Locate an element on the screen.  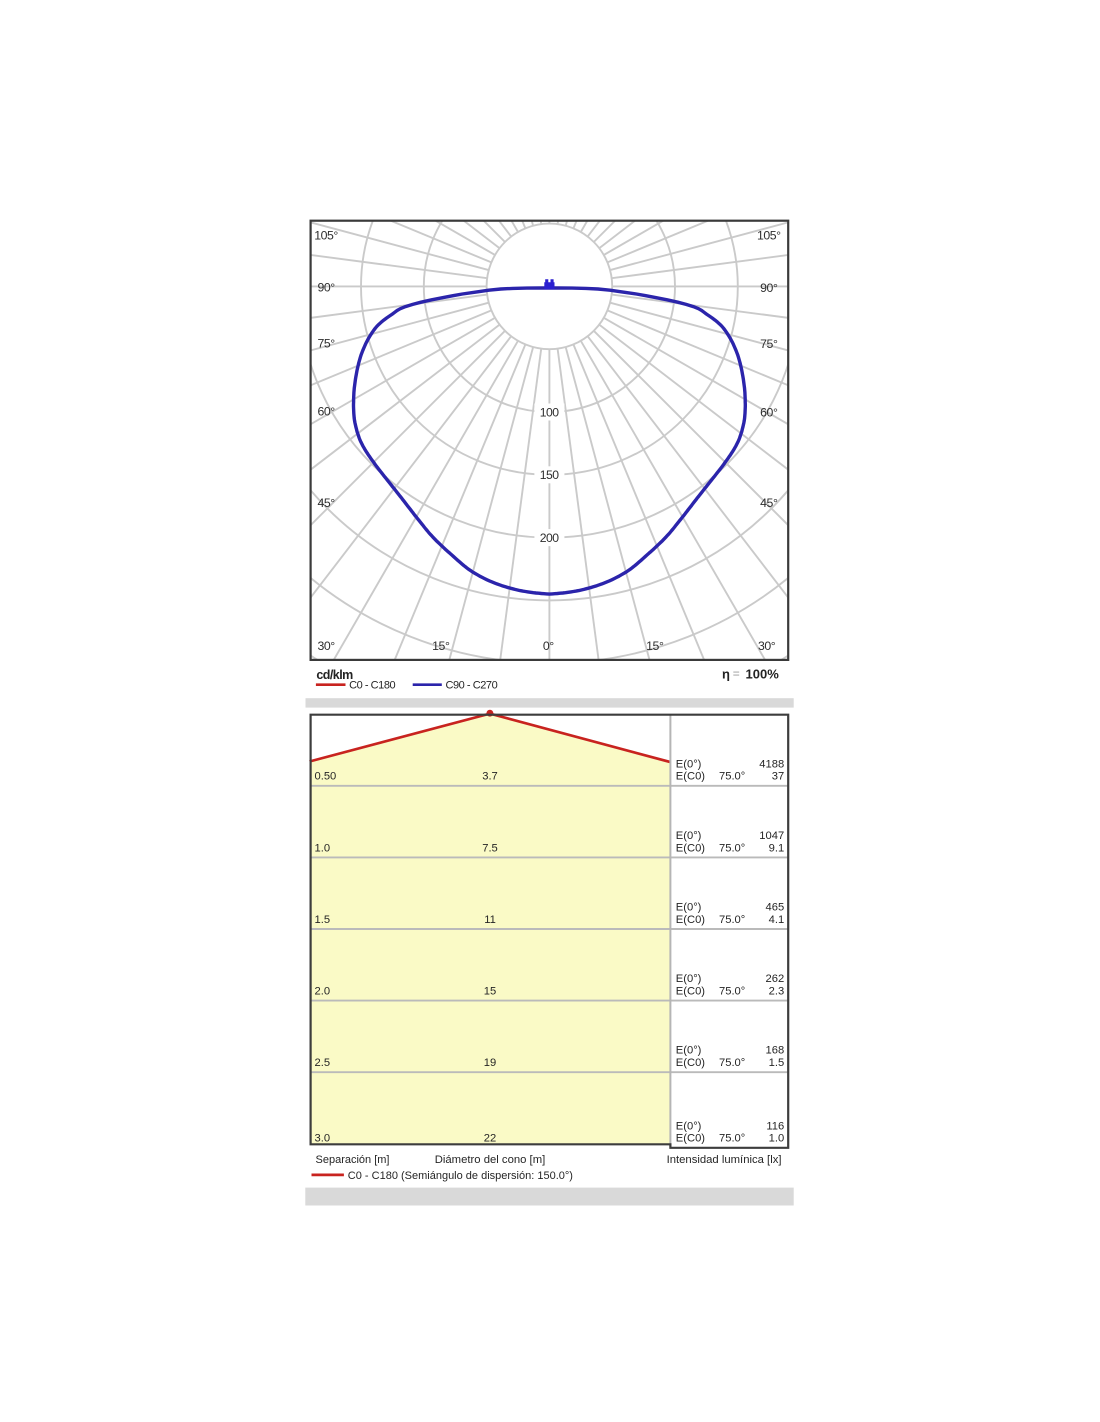
svg-text: 200 is located at coordinates (549, 538).